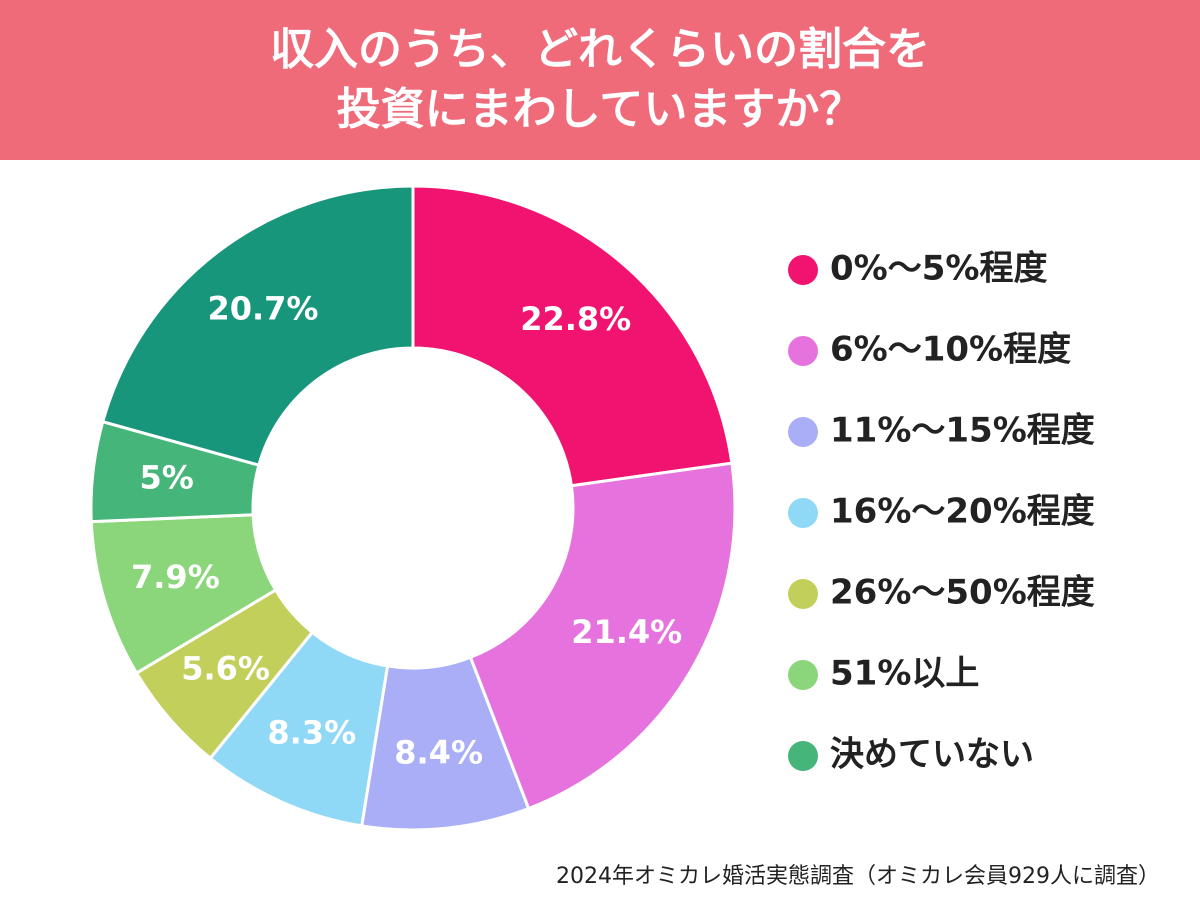 The image size is (1200, 900). Describe the element at coordinates (938, 269) in the screenshot. I see `legend-label: 0%〜5%程度` at that location.